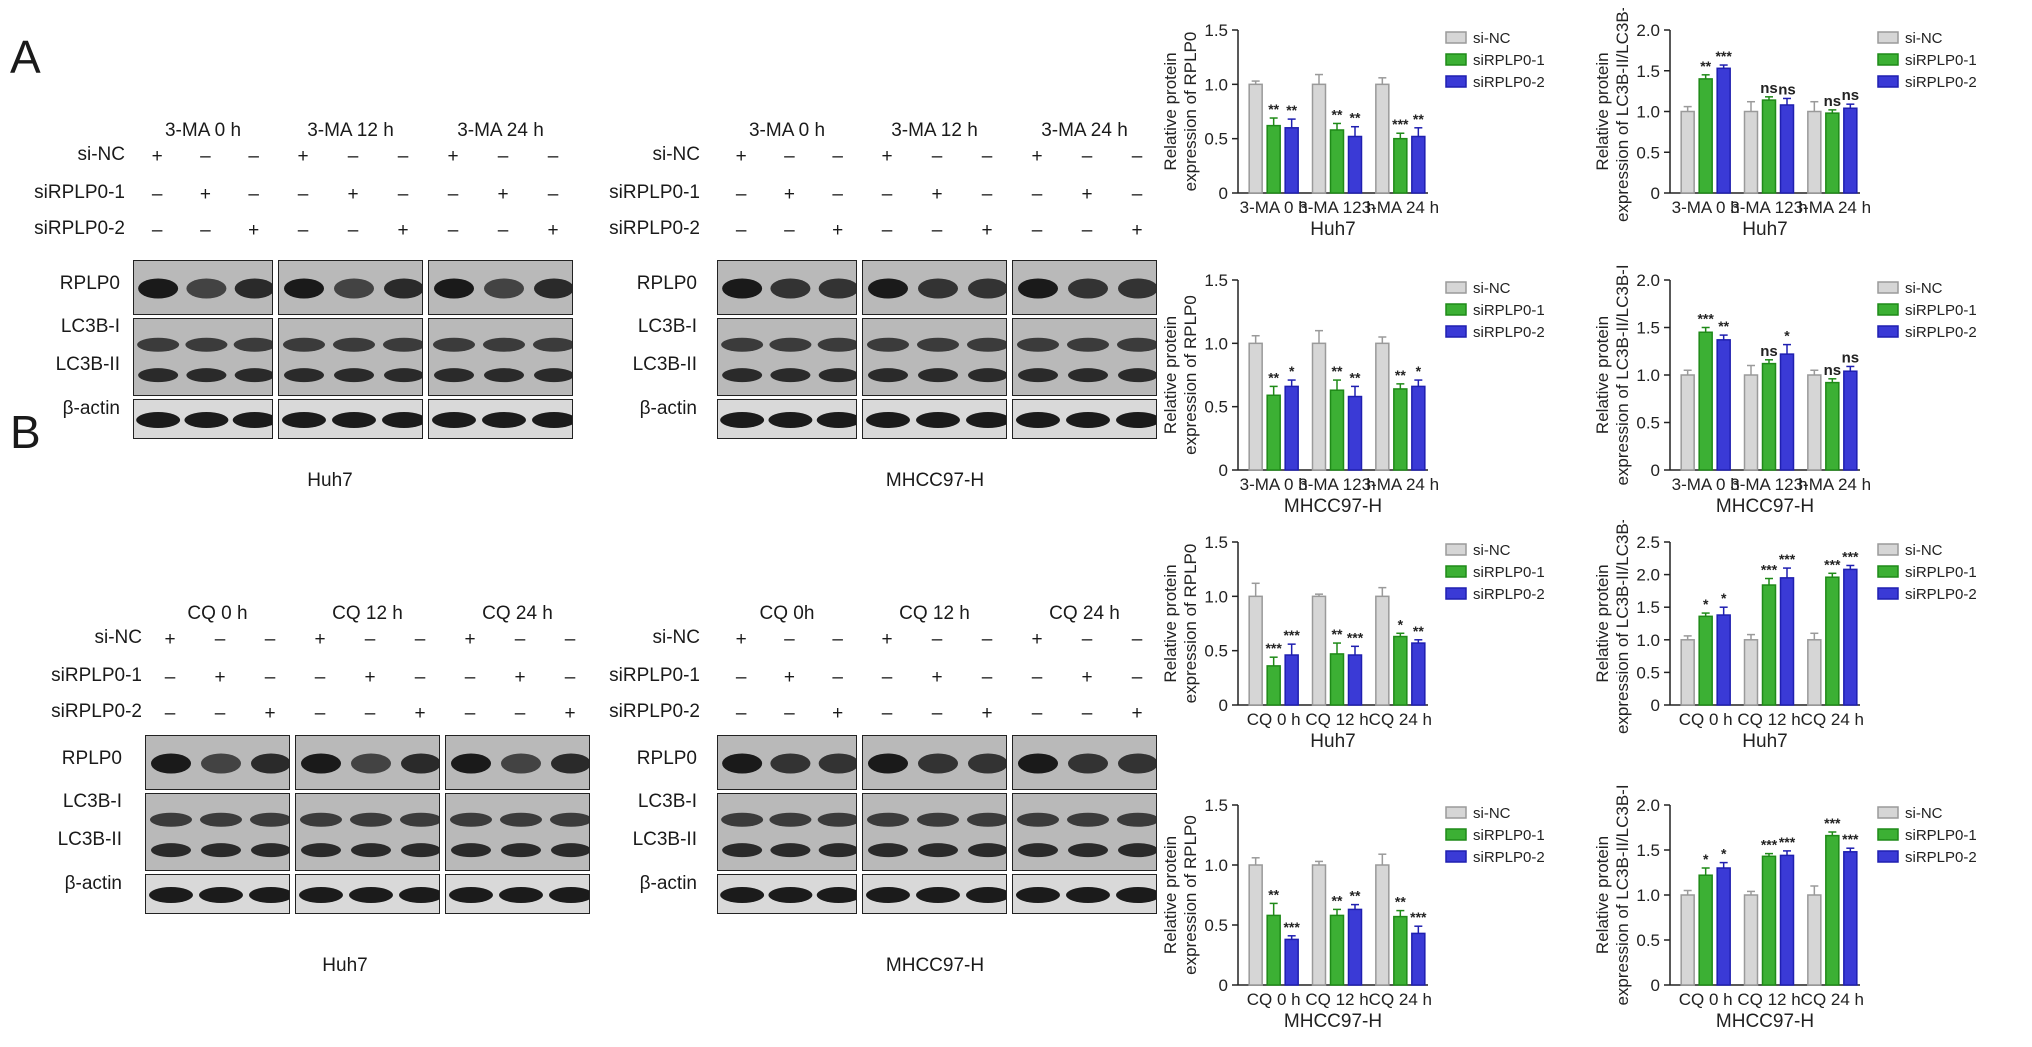  What do you see at coordinates (345, 965) in the screenshot?
I see `cell-line-caption-b-huh7: Huh7` at bounding box center [345, 965].